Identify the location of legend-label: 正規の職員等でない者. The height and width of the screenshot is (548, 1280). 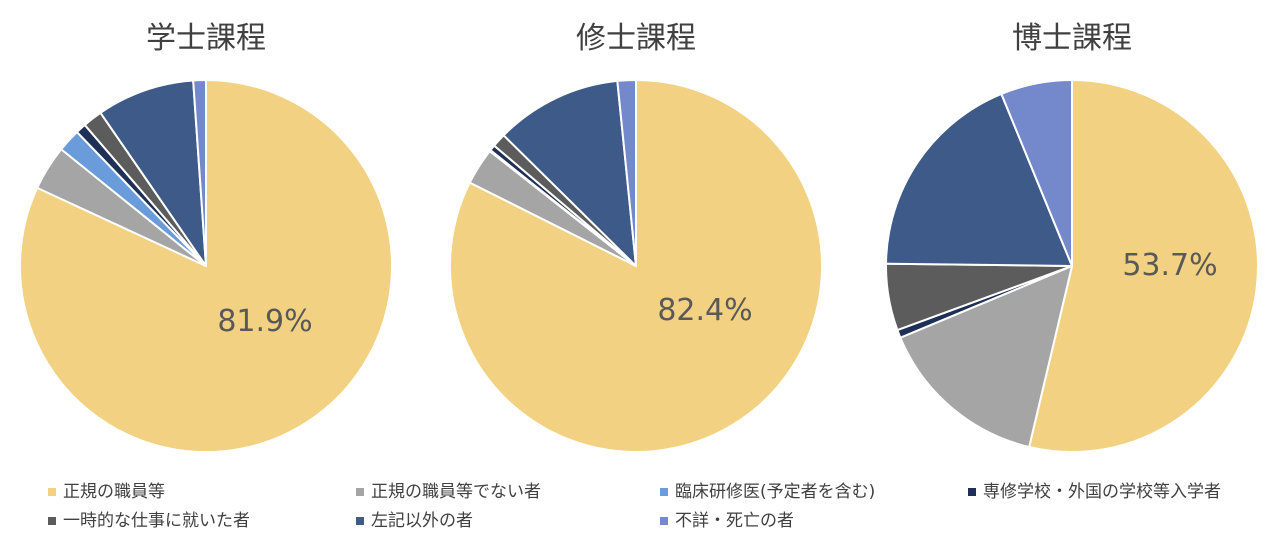
(456, 492).